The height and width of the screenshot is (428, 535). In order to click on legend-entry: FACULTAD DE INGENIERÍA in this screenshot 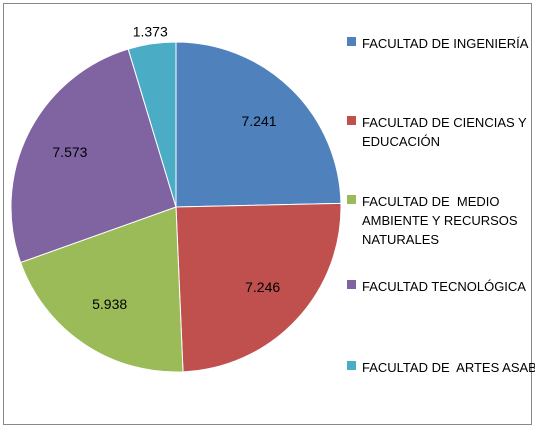, I will do `click(441, 43)`.